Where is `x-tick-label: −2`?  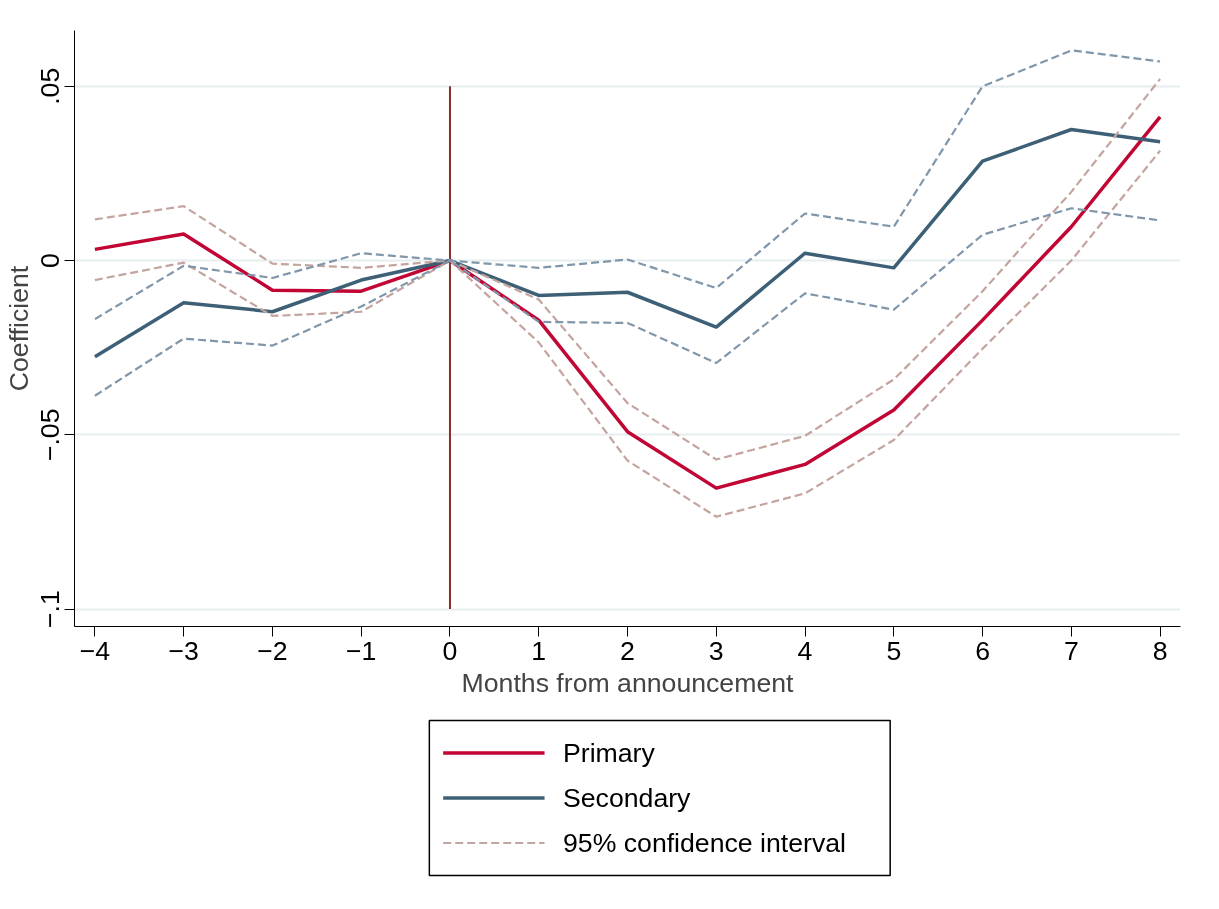 x-tick-label: −2 is located at coordinates (272, 650).